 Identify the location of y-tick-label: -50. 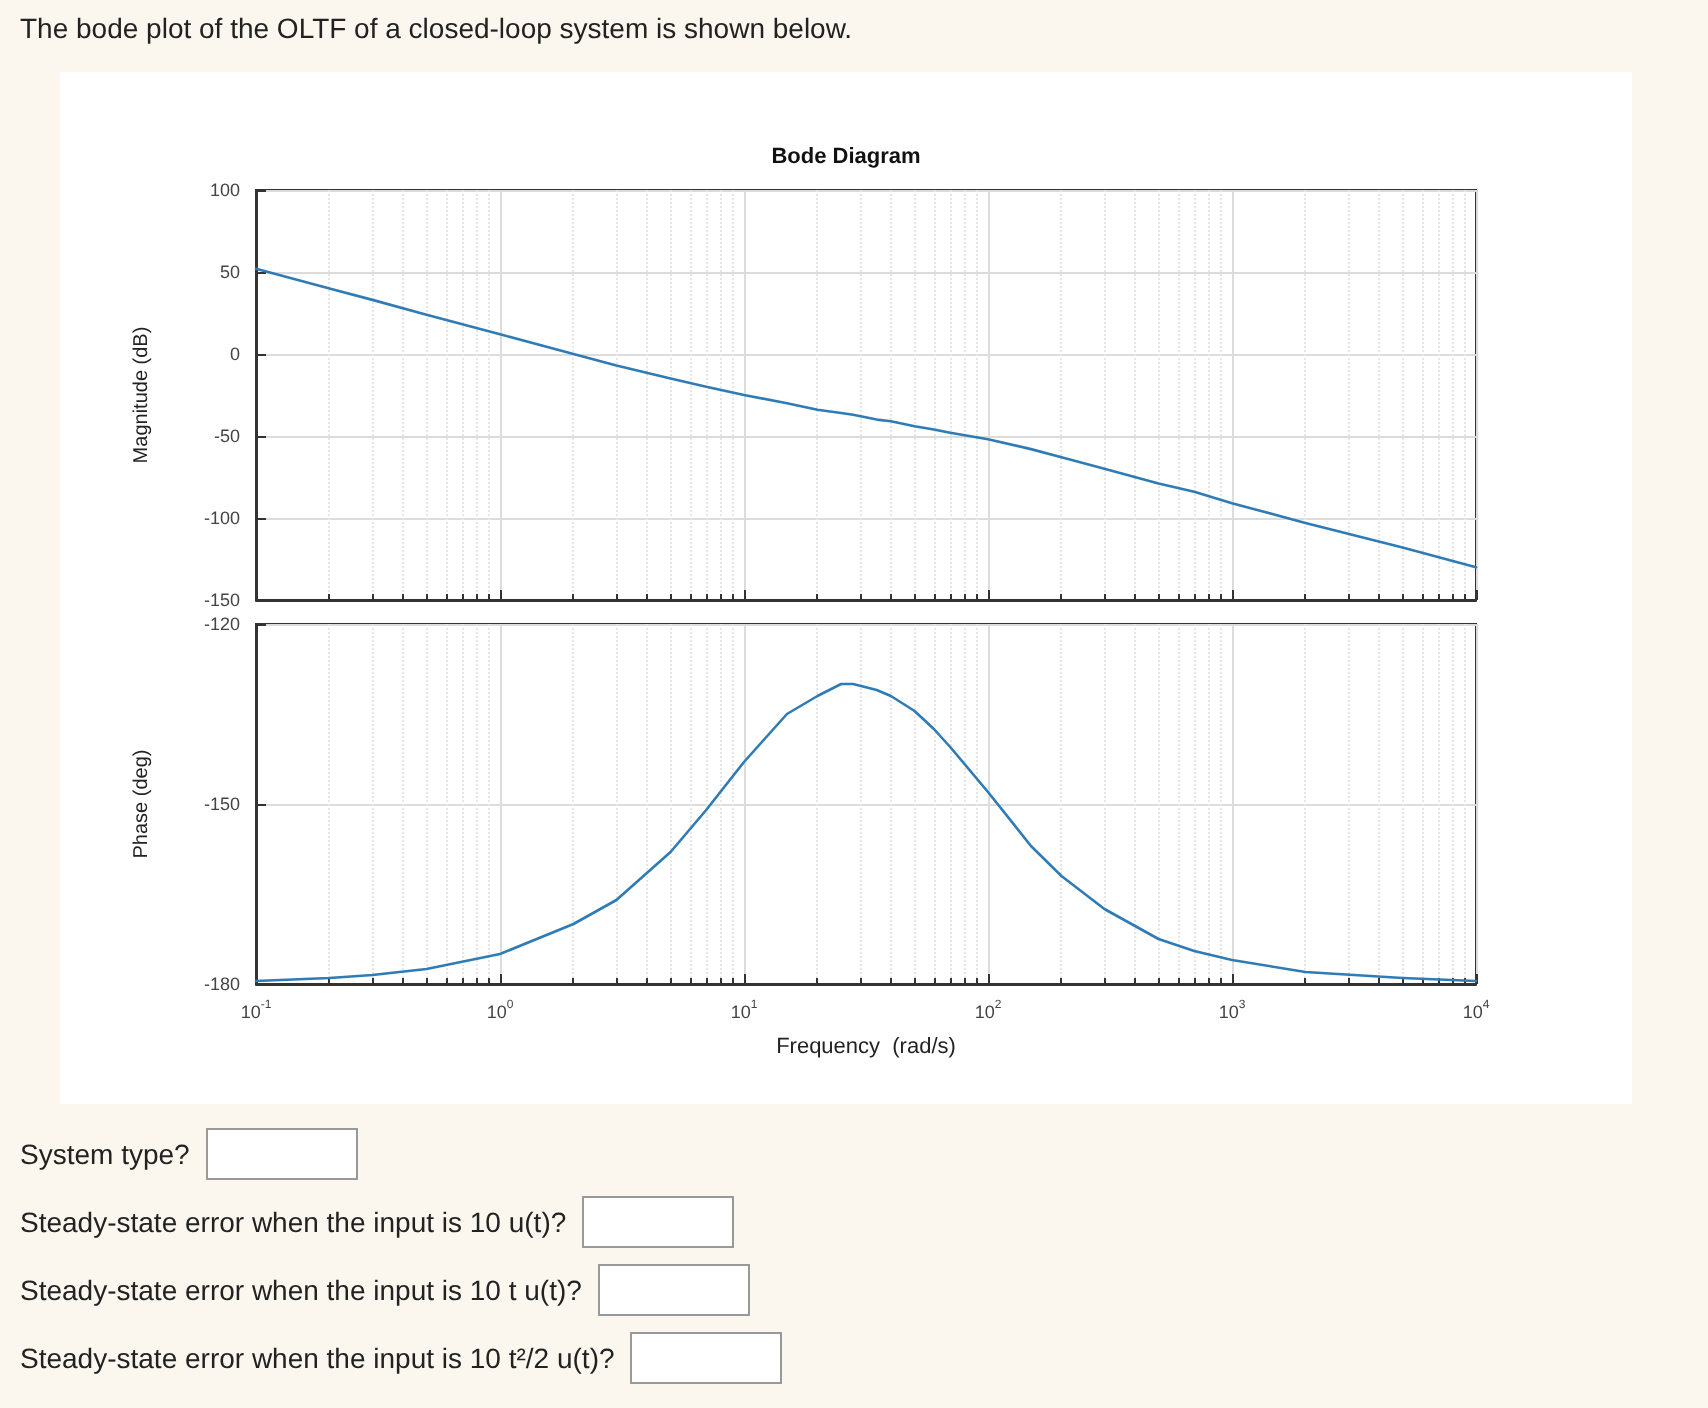
(226, 436).